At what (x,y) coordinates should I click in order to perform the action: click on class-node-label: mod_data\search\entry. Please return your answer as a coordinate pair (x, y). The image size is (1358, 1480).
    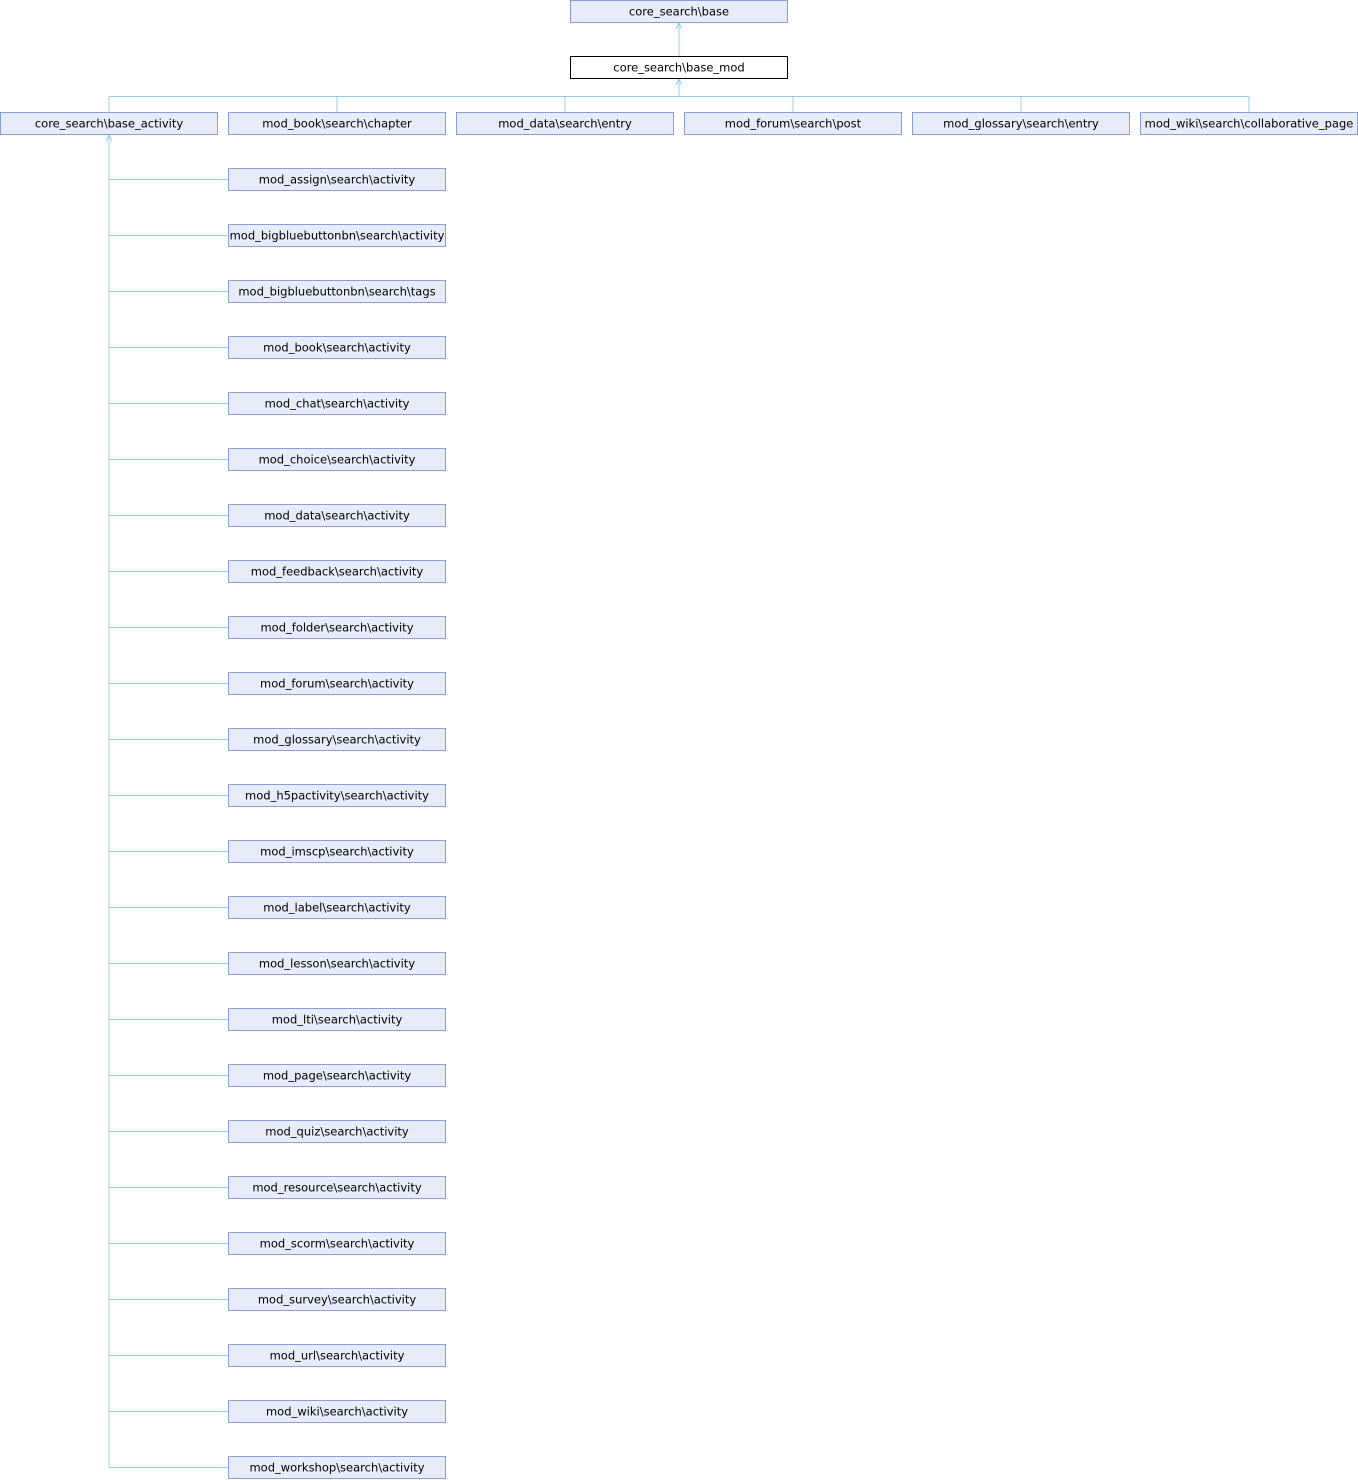
    Looking at the image, I should click on (565, 124).